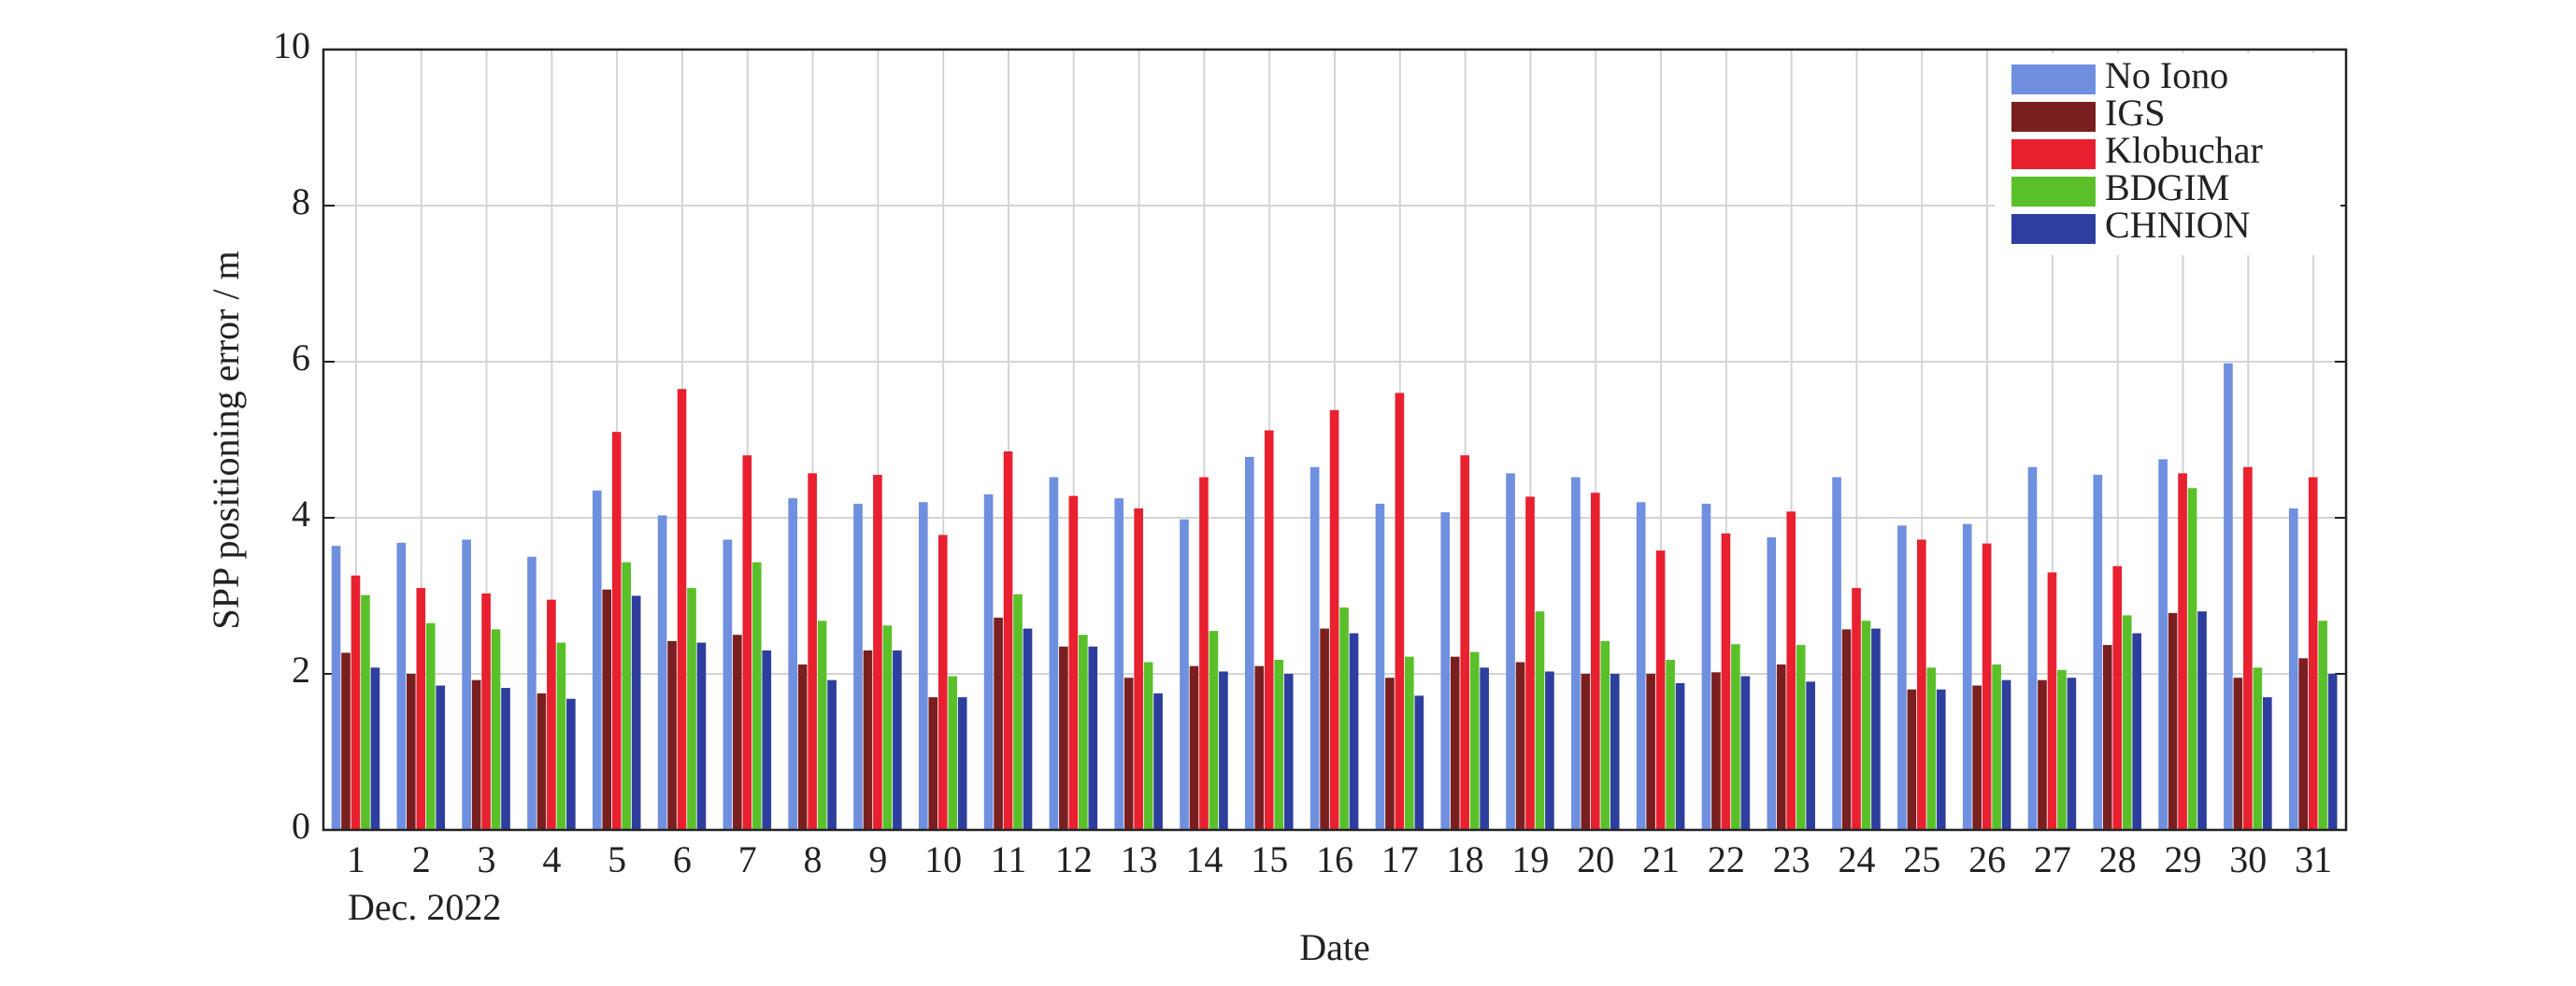  Describe the element at coordinates (1074, 859) in the screenshot. I see `x-tick-label: 12` at that location.